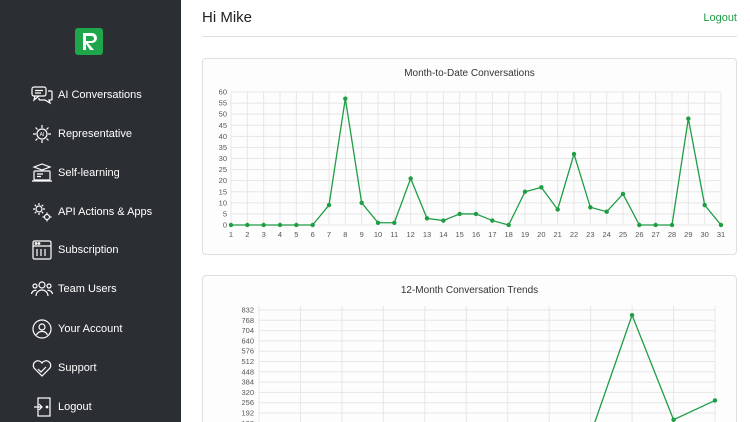  I want to click on sidebar-item-label: API Actions & Apps, so click(105, 212).